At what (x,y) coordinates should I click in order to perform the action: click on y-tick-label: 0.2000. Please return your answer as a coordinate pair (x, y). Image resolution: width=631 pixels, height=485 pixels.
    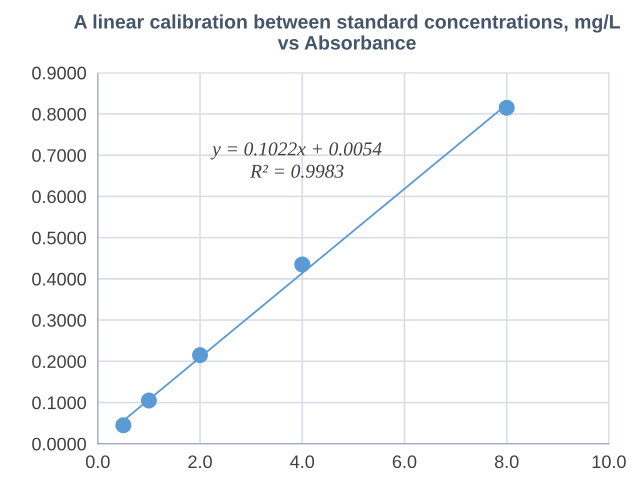
    Looking at the image, I should click on (59, 361).